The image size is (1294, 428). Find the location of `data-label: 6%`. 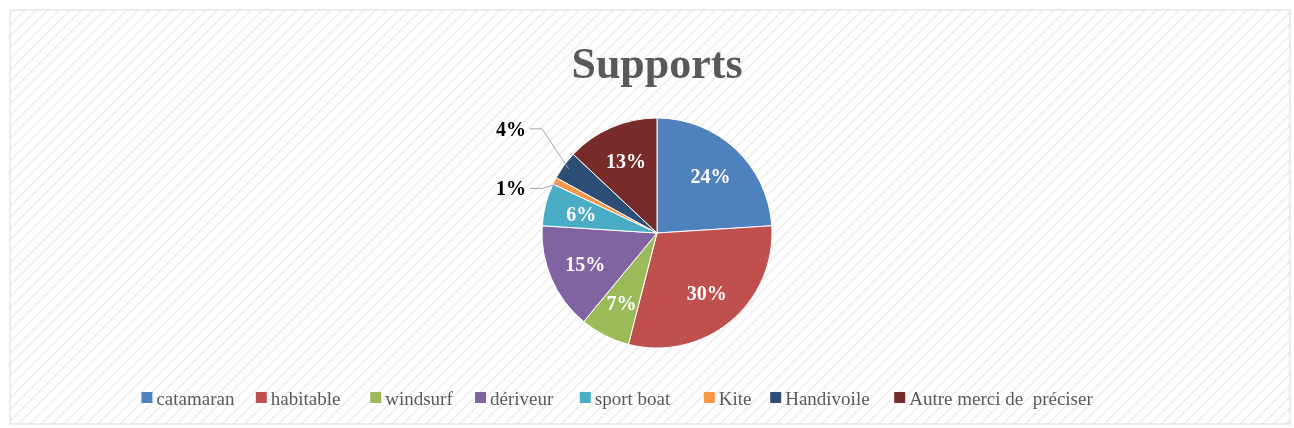

data-label: 6% is located at coordinates (581, 213).